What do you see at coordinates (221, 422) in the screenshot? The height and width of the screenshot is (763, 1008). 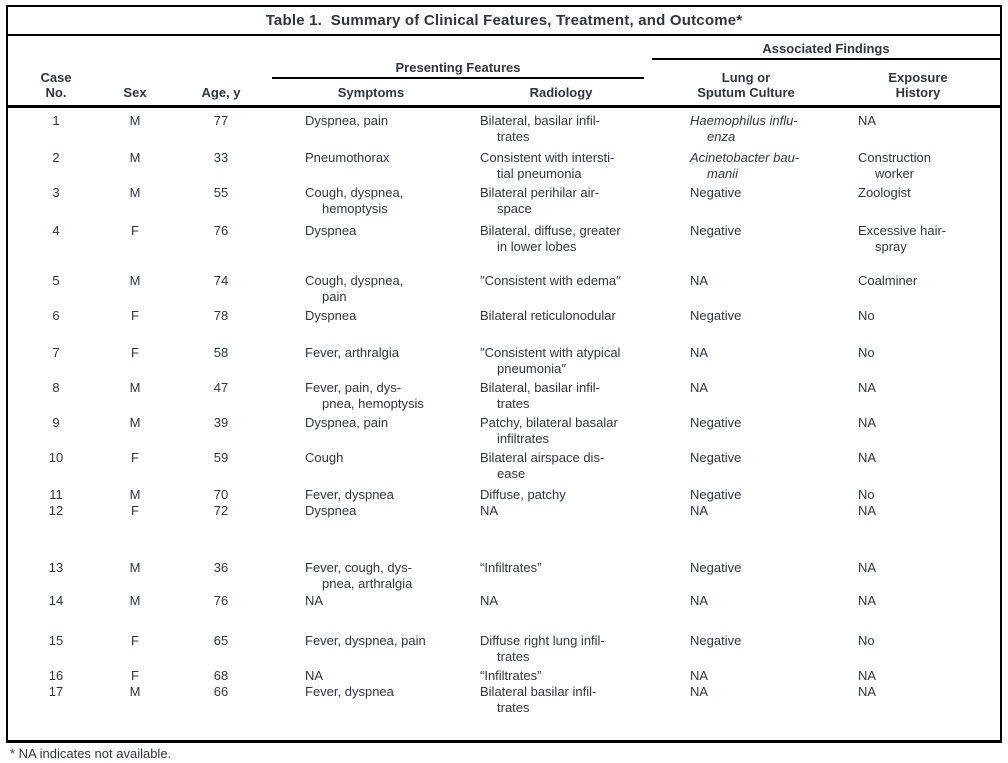 I see `cell-age: 39` at bounding box center [221, 422].